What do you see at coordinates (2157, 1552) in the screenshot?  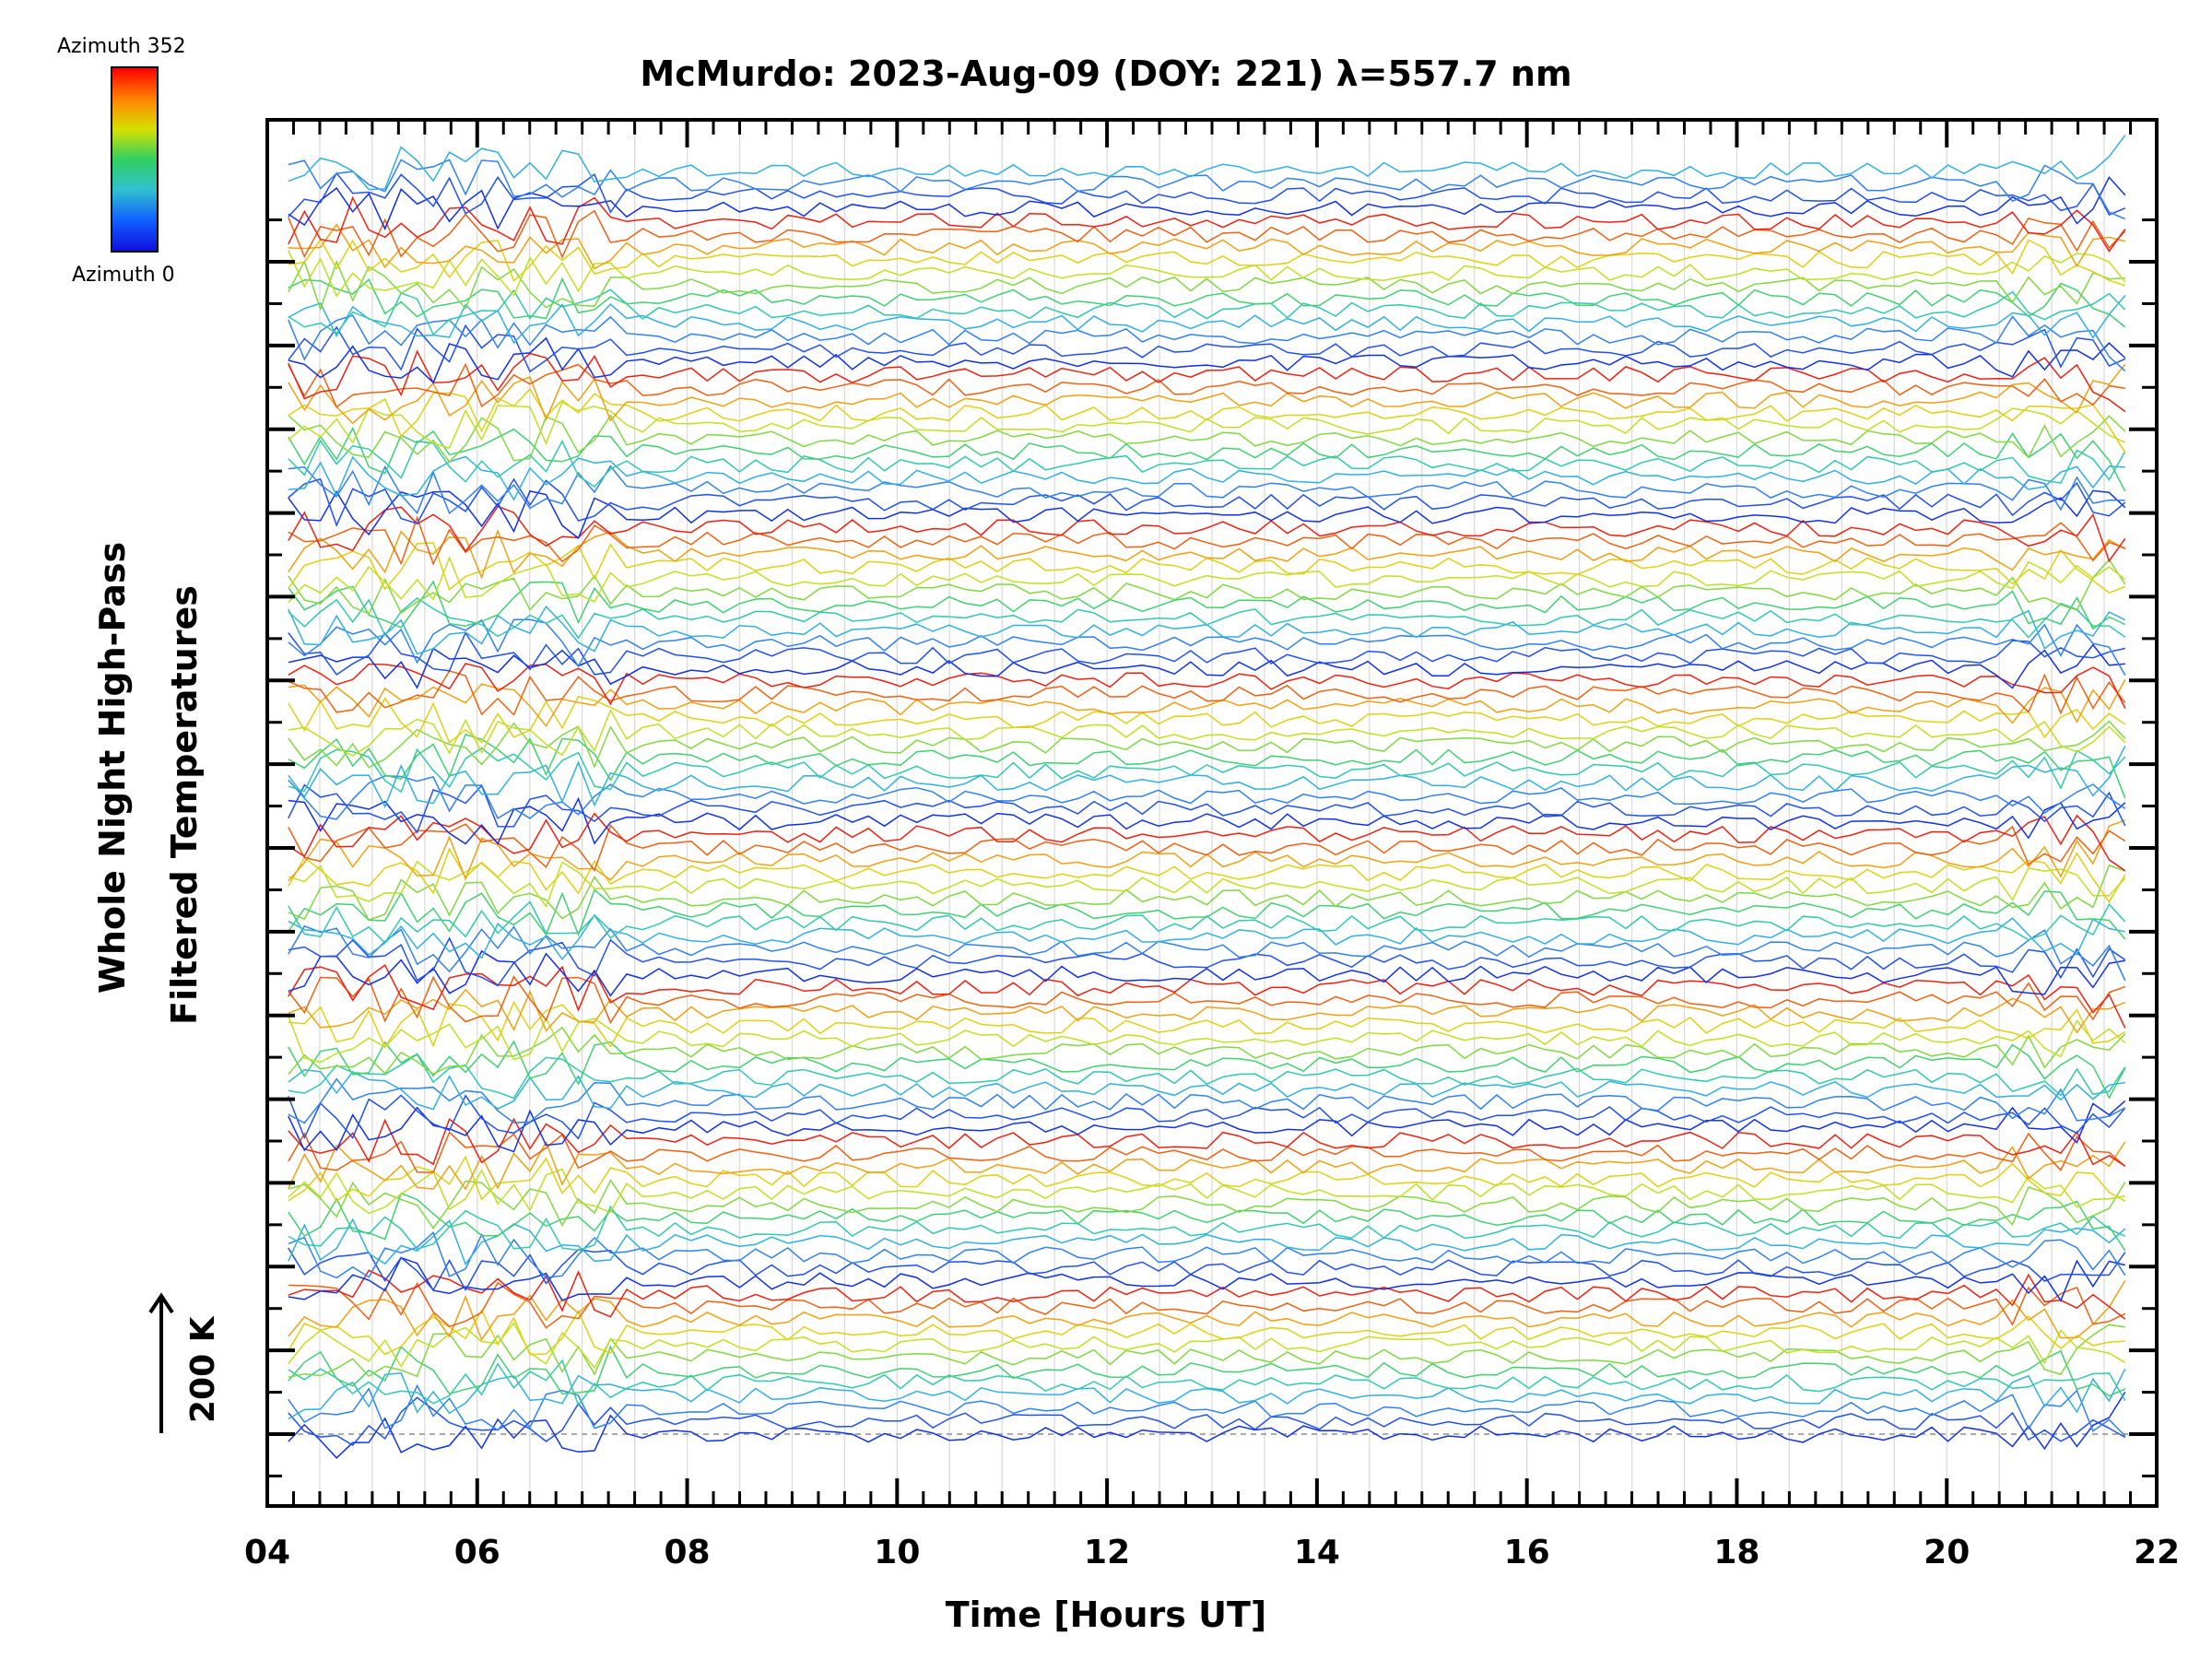 I see `x-tick-label: 22` at bounding box center [2157, 1552].